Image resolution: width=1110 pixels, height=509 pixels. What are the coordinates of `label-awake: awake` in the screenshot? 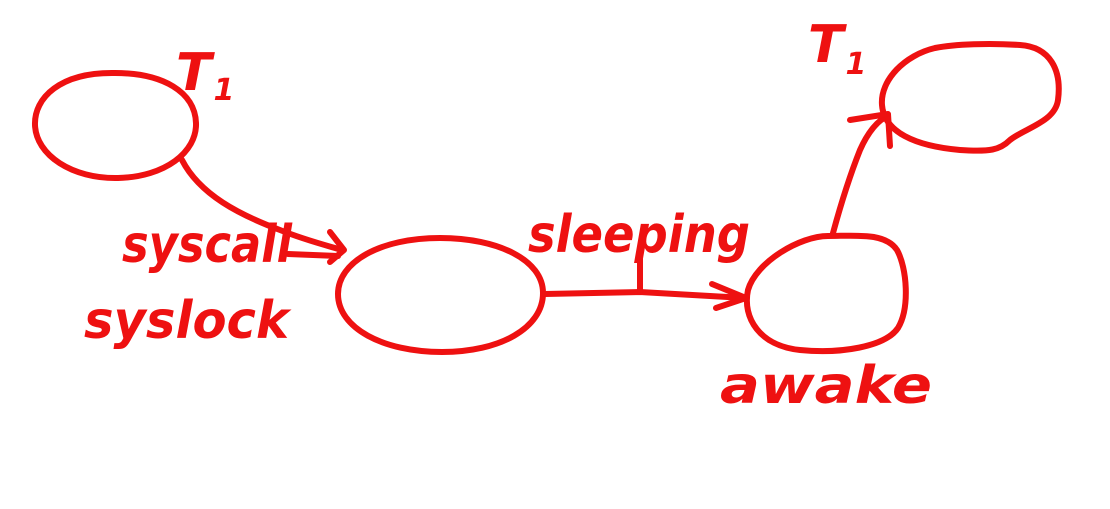 It's located at (826, 386).